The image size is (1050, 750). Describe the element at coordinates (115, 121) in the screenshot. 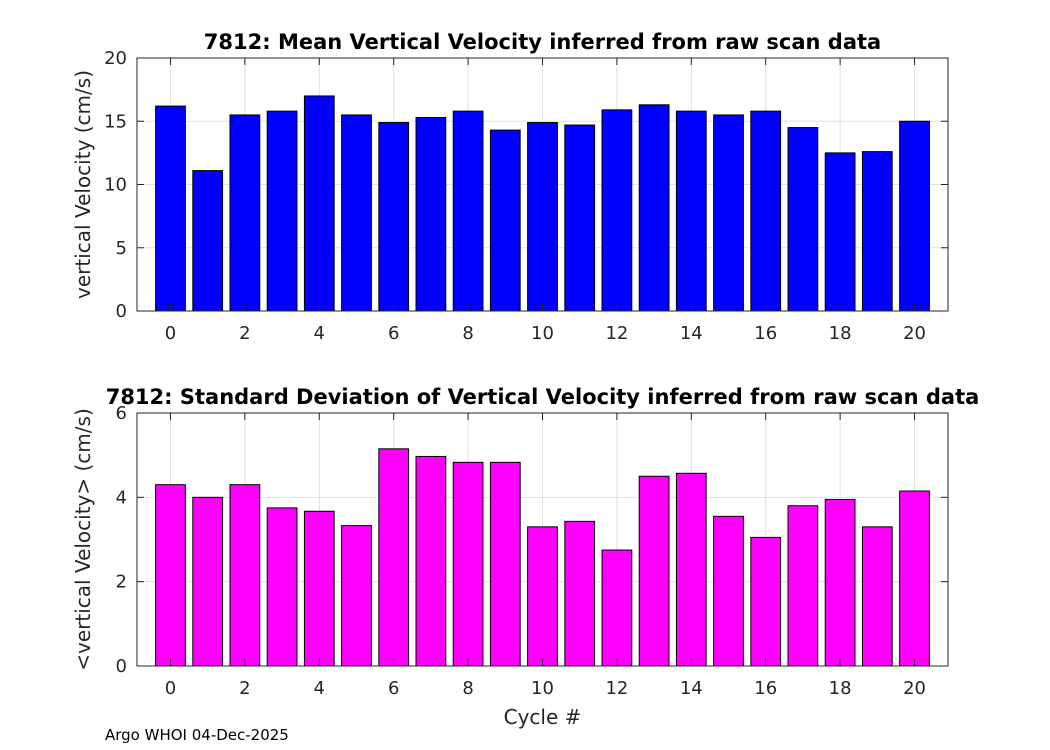

I see `y-tick-label: 15` at that location.